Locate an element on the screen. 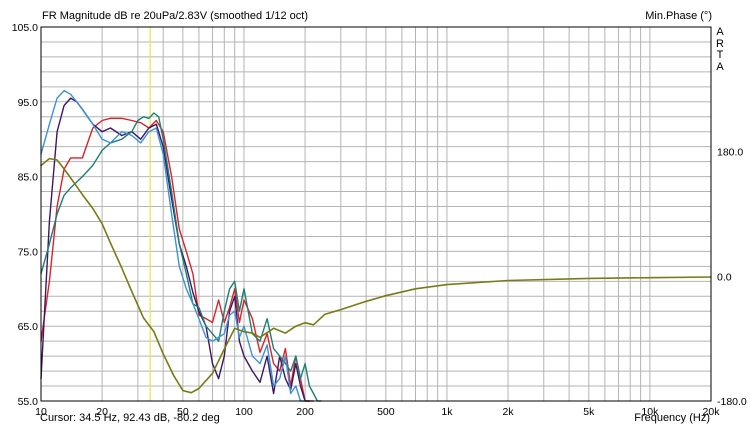 The height and width of the screenshot is (433, 750). arta-logo: A R T A is located at coordinates (720, 49).